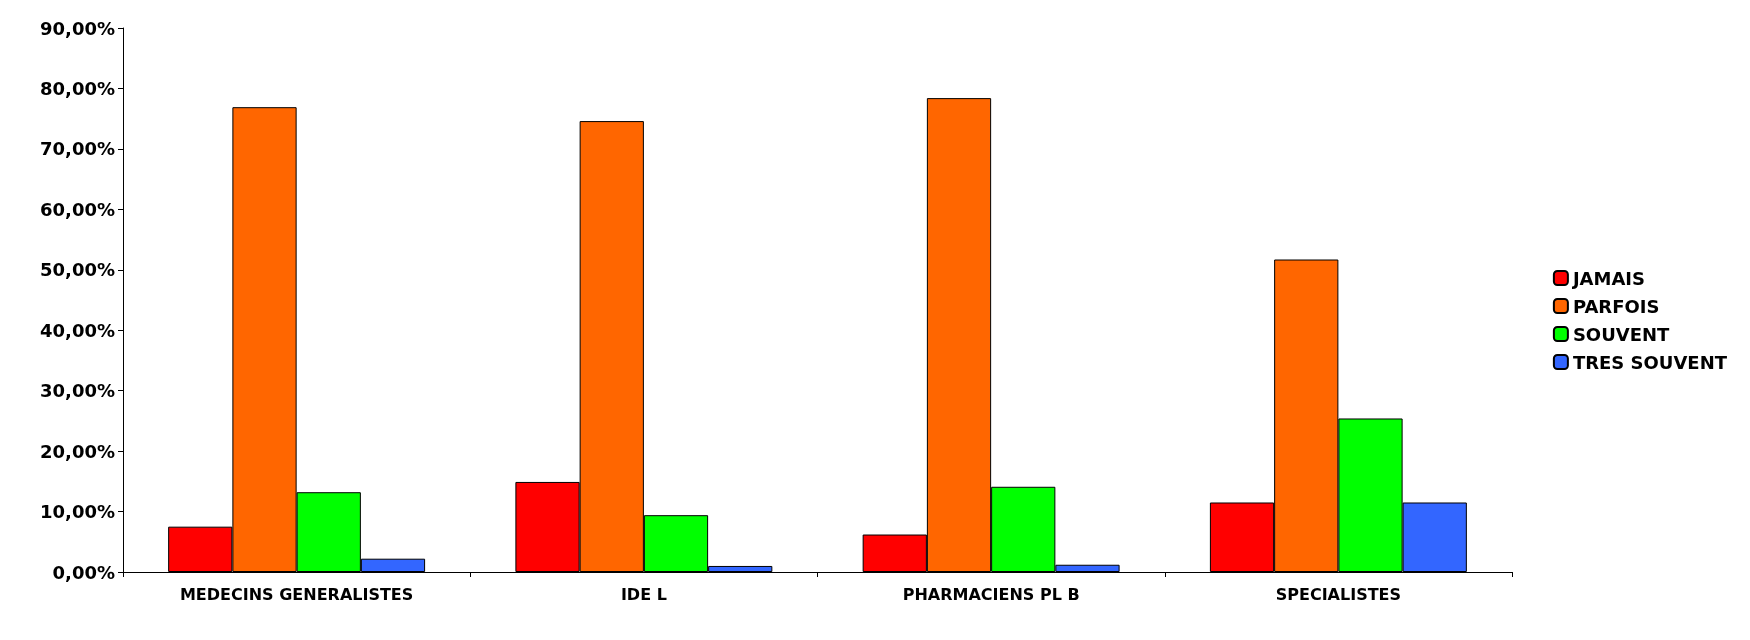  What do you see at coordinates (296, 594) in the screenshot?
I see `x-tick-label: MEDECINS GENERALISTES` at bounding box center [296, 594].